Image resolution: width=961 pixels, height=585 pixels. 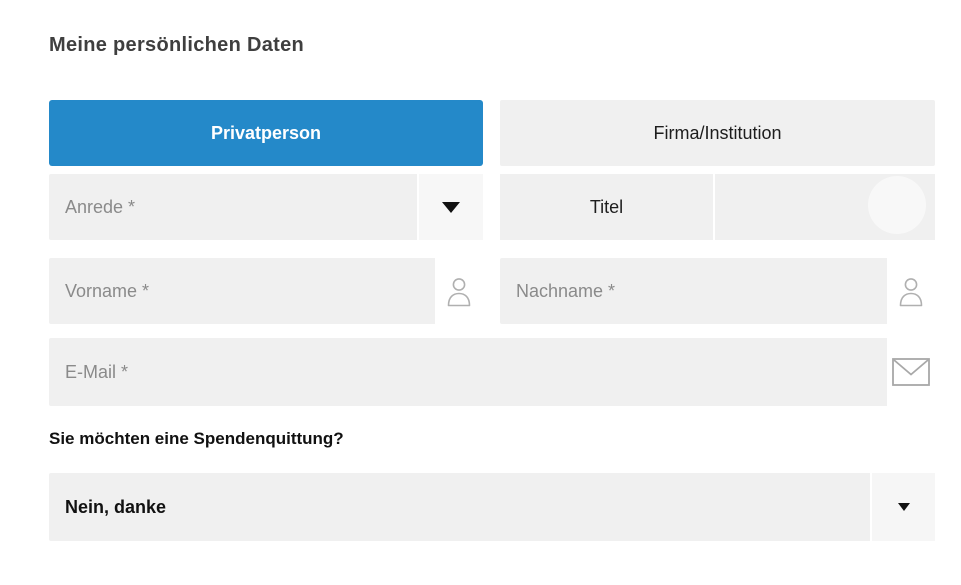 What do you see at coordinates (492, 372) in the screenshot?
I see `email-input: E-Mail *` at bounding box center [492, 372].